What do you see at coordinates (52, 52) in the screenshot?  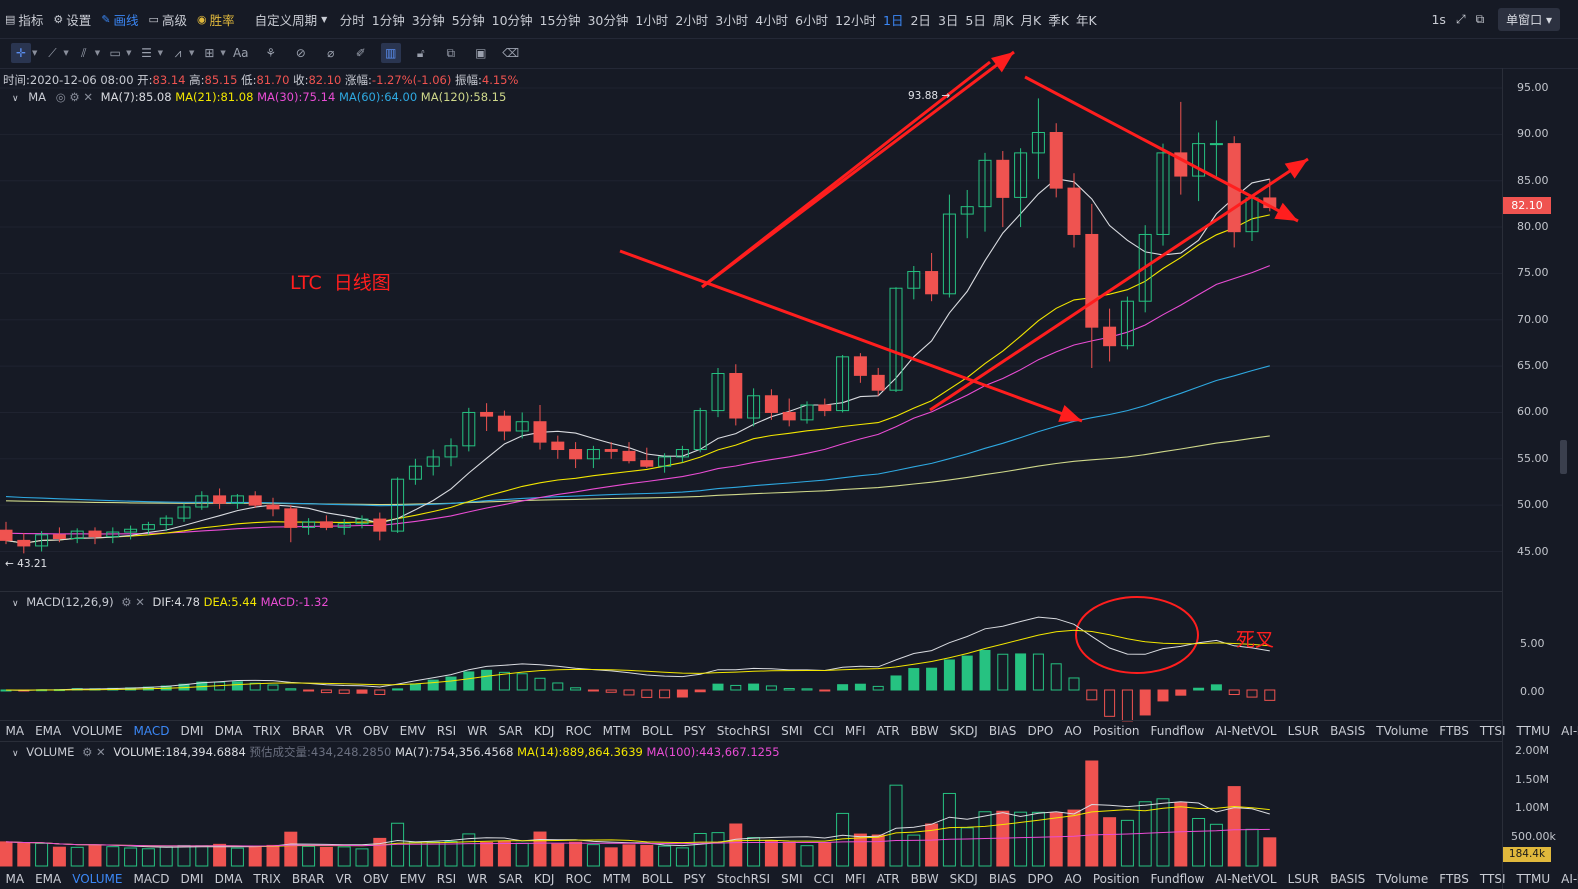 I see `trendline-tool-icon: ⟋` at bounding box center [52, 52].